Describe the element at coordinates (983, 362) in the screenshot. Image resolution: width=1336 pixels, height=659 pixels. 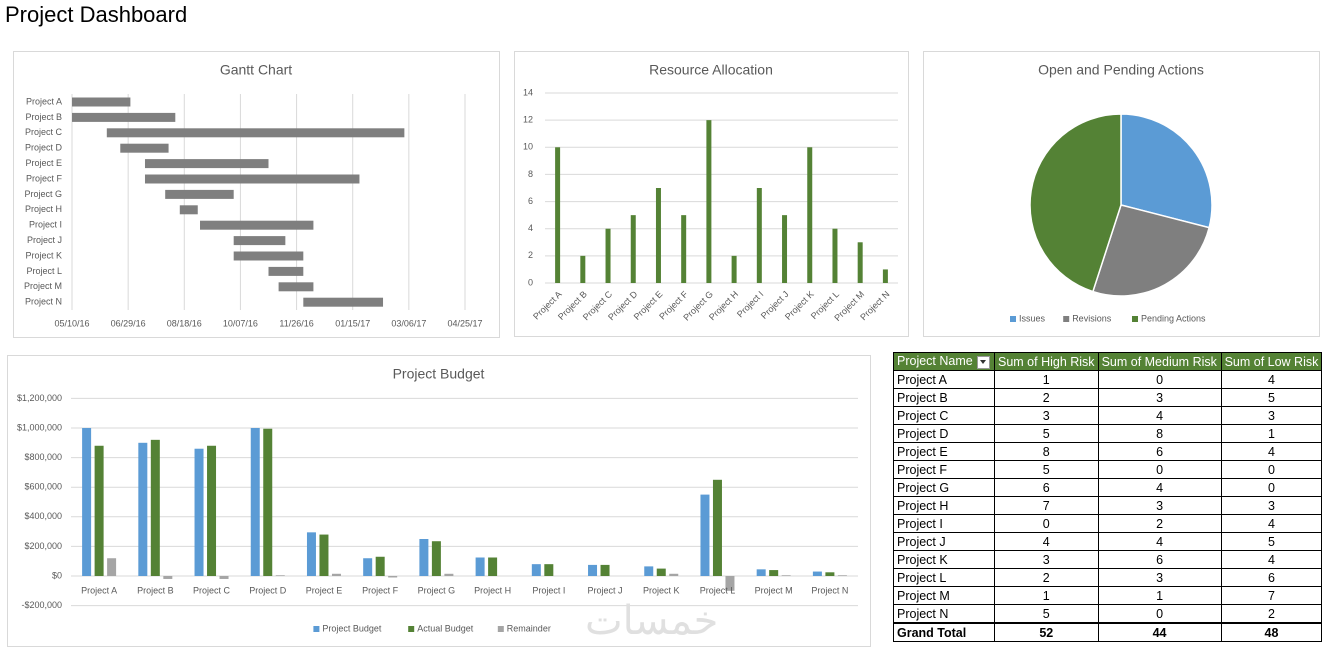
I see `filter-button` at that location.